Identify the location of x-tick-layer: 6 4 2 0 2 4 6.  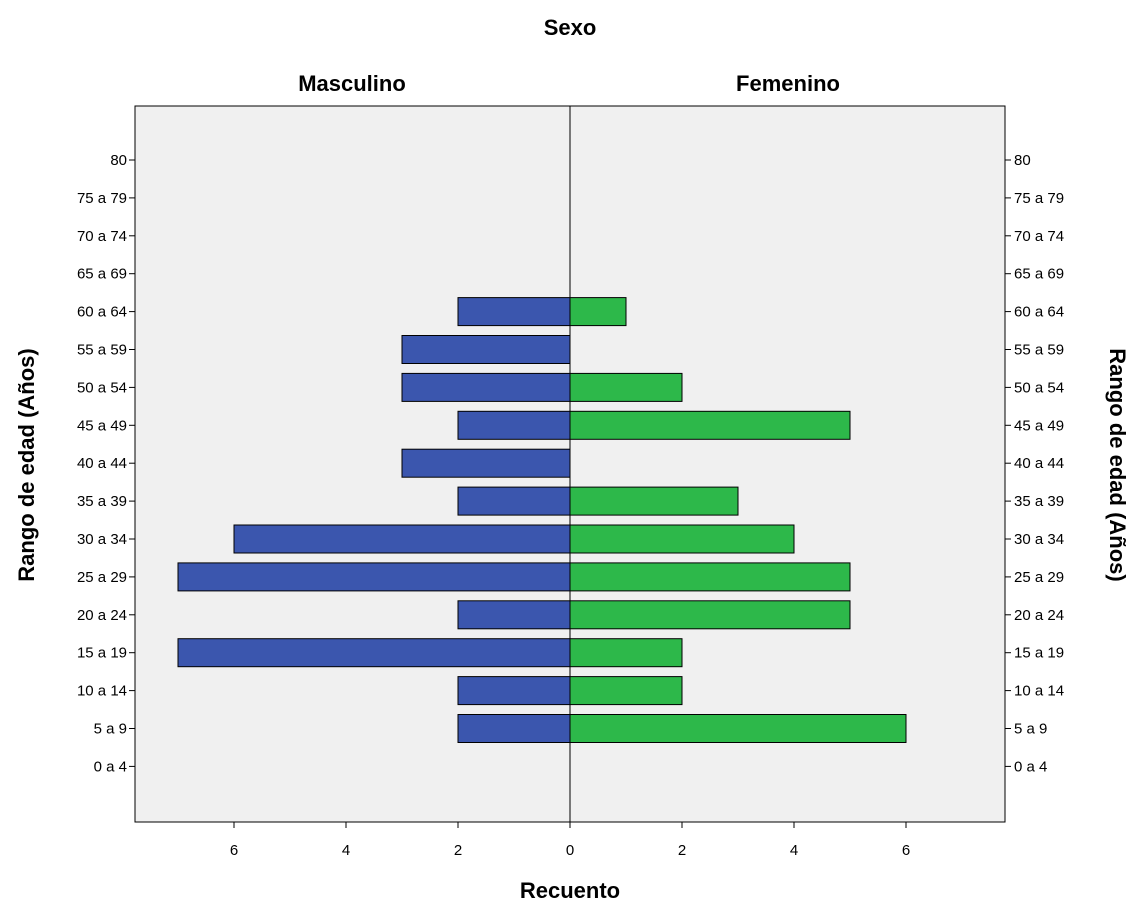
(570, 840).